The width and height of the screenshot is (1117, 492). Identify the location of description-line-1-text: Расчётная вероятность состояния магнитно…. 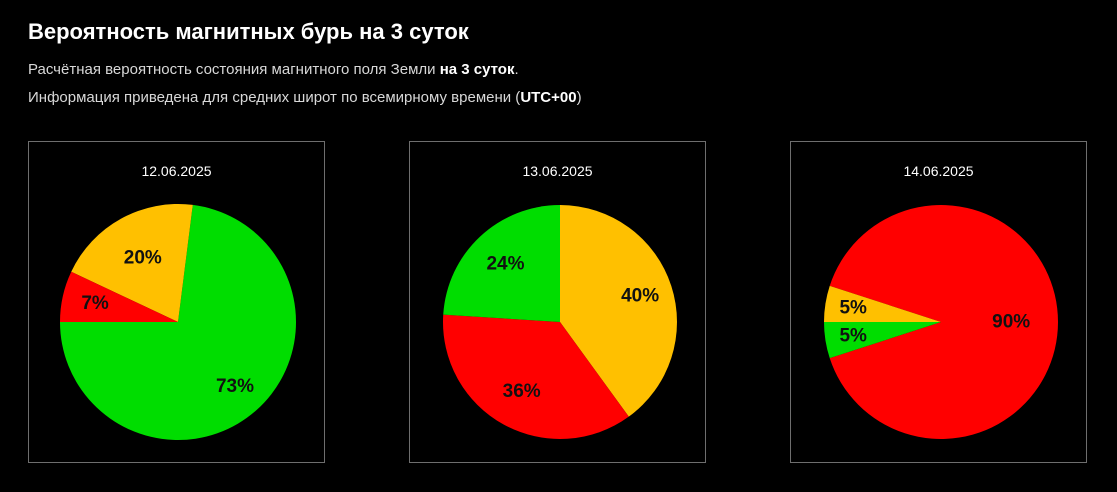
(234, 69).